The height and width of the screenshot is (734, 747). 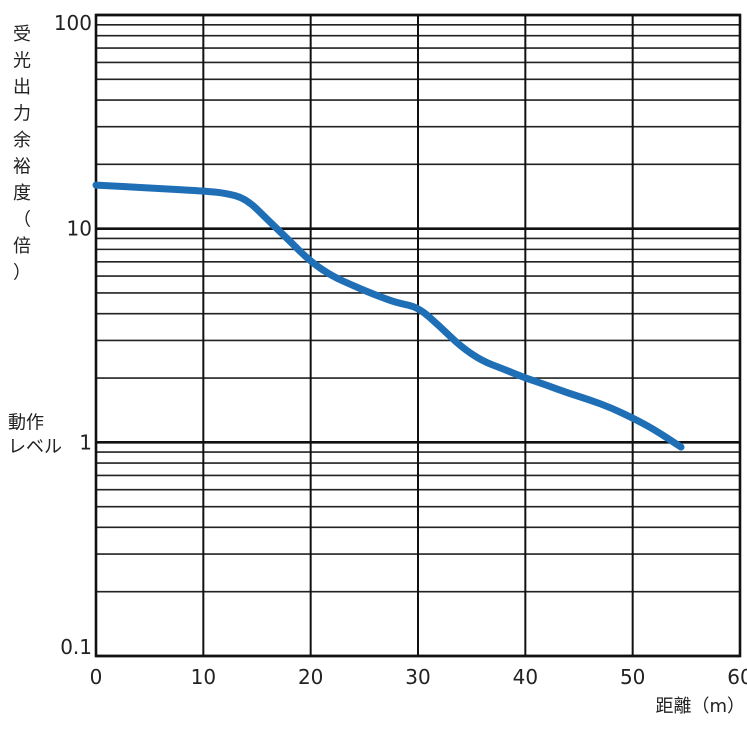 What do you see at coordinates (22, 246) in the screenshot?
I see `y-axis-label-char: 倍` at bounding box center [22, 246].